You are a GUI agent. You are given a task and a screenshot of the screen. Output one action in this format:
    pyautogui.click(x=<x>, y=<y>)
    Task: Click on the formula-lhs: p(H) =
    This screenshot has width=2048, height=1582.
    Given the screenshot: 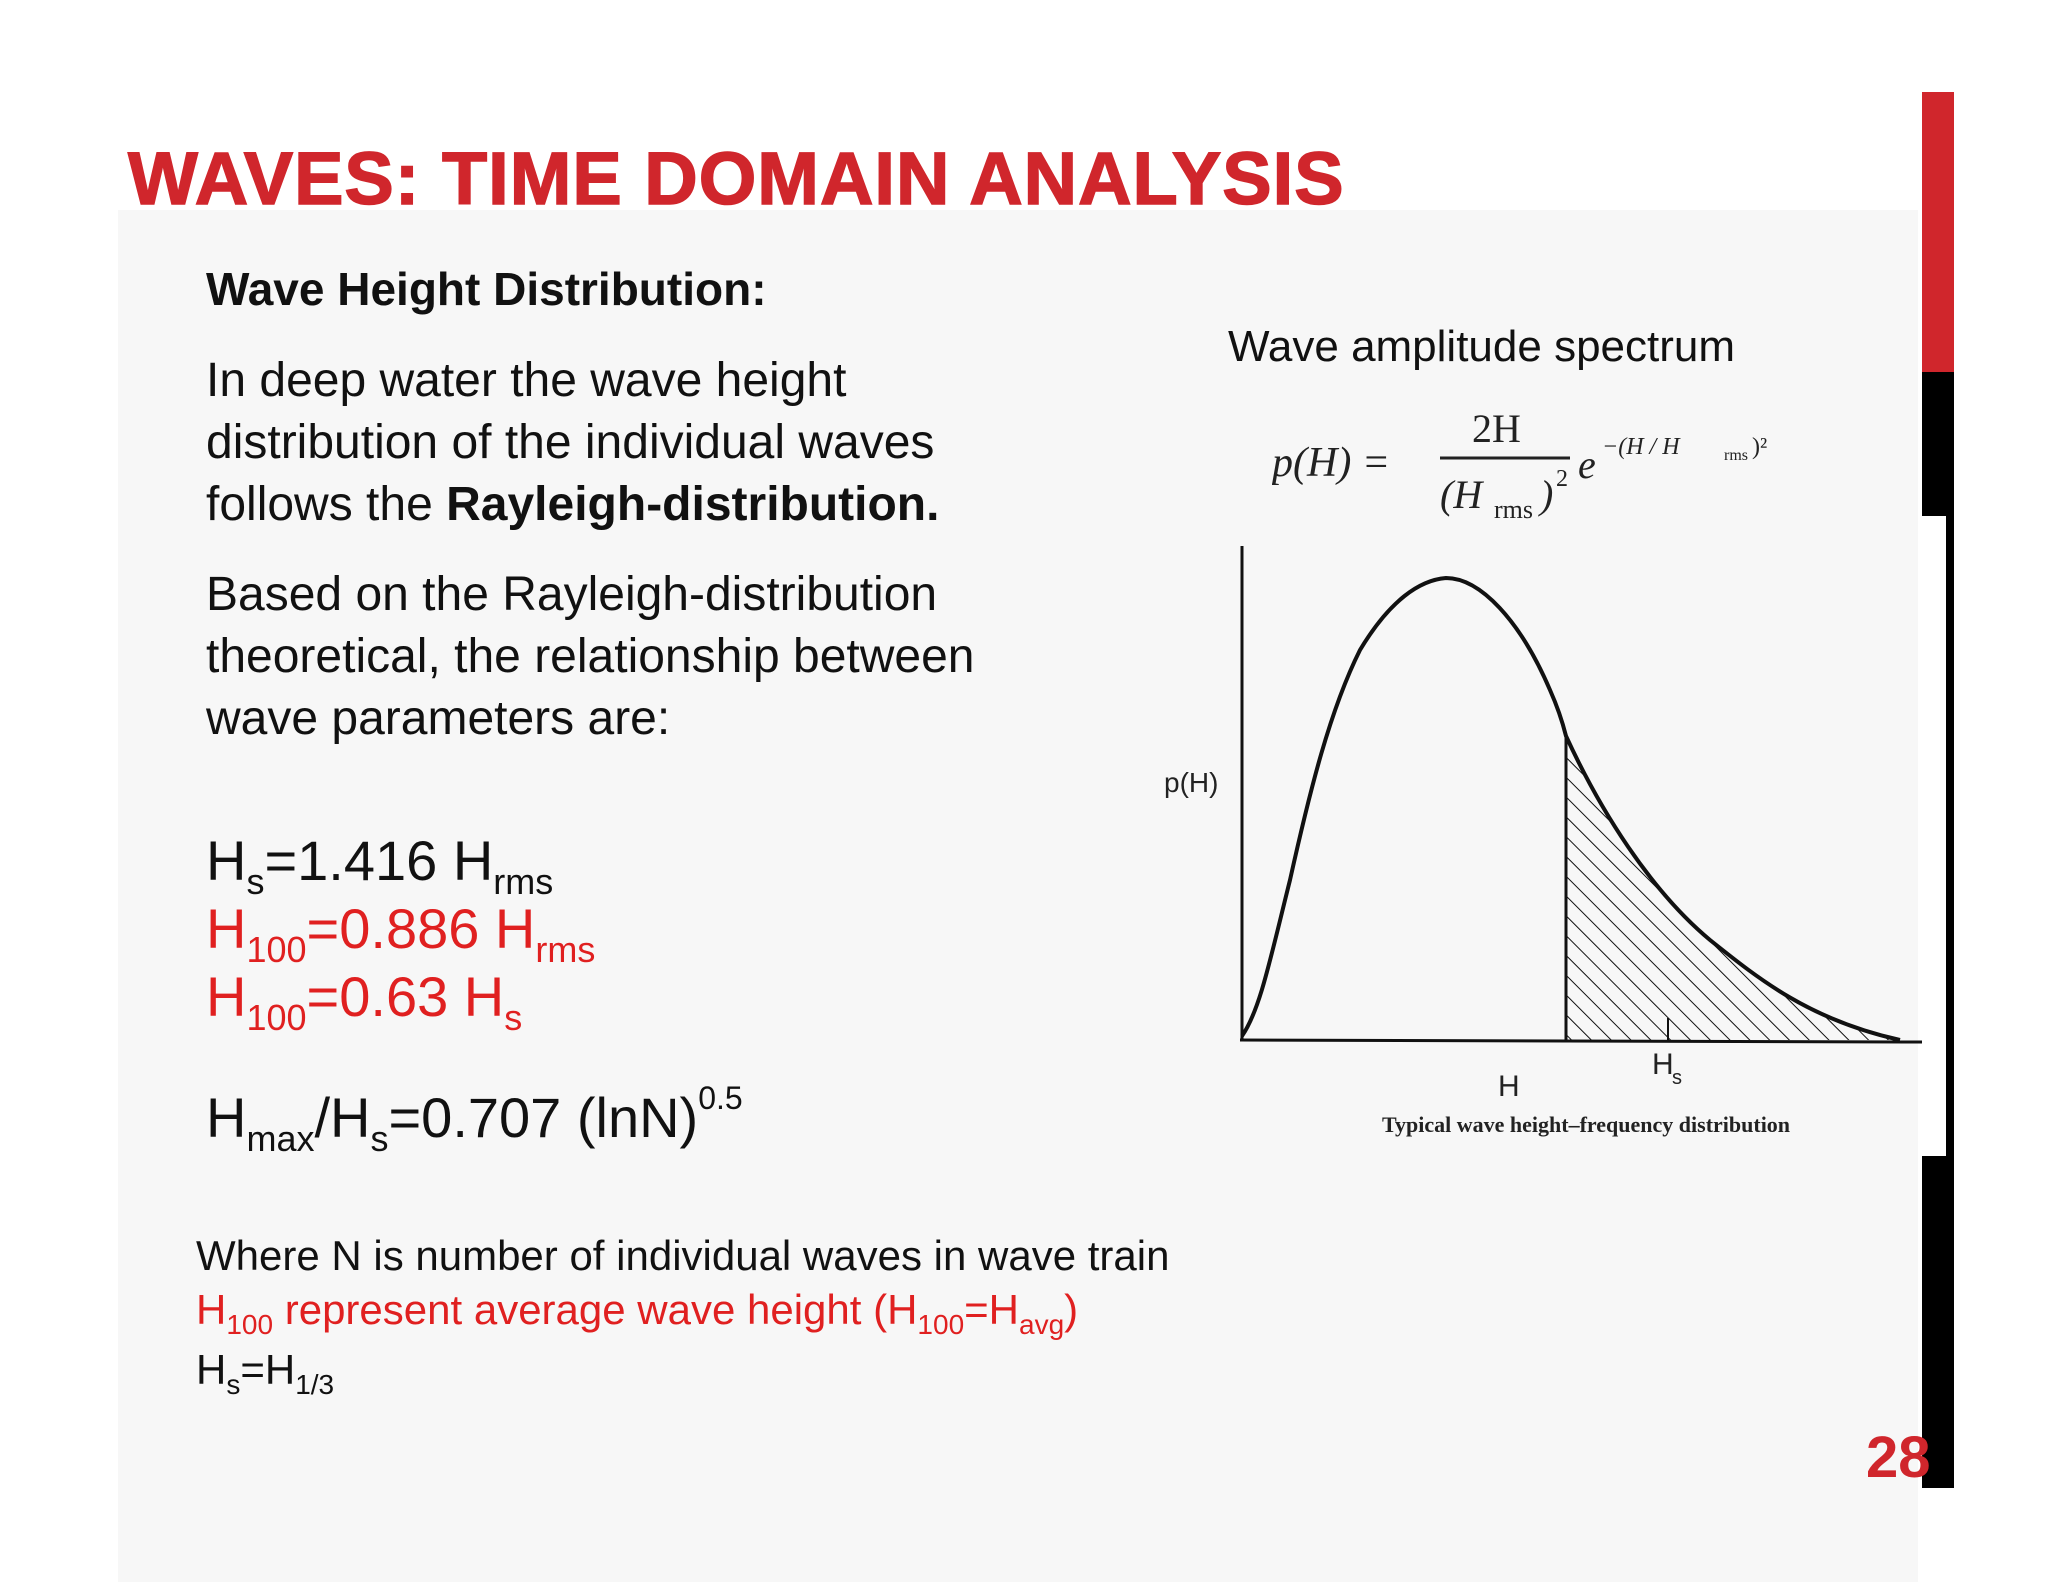 What is the action you would take?
    pyautogui.click(x=1331, y=463)
    